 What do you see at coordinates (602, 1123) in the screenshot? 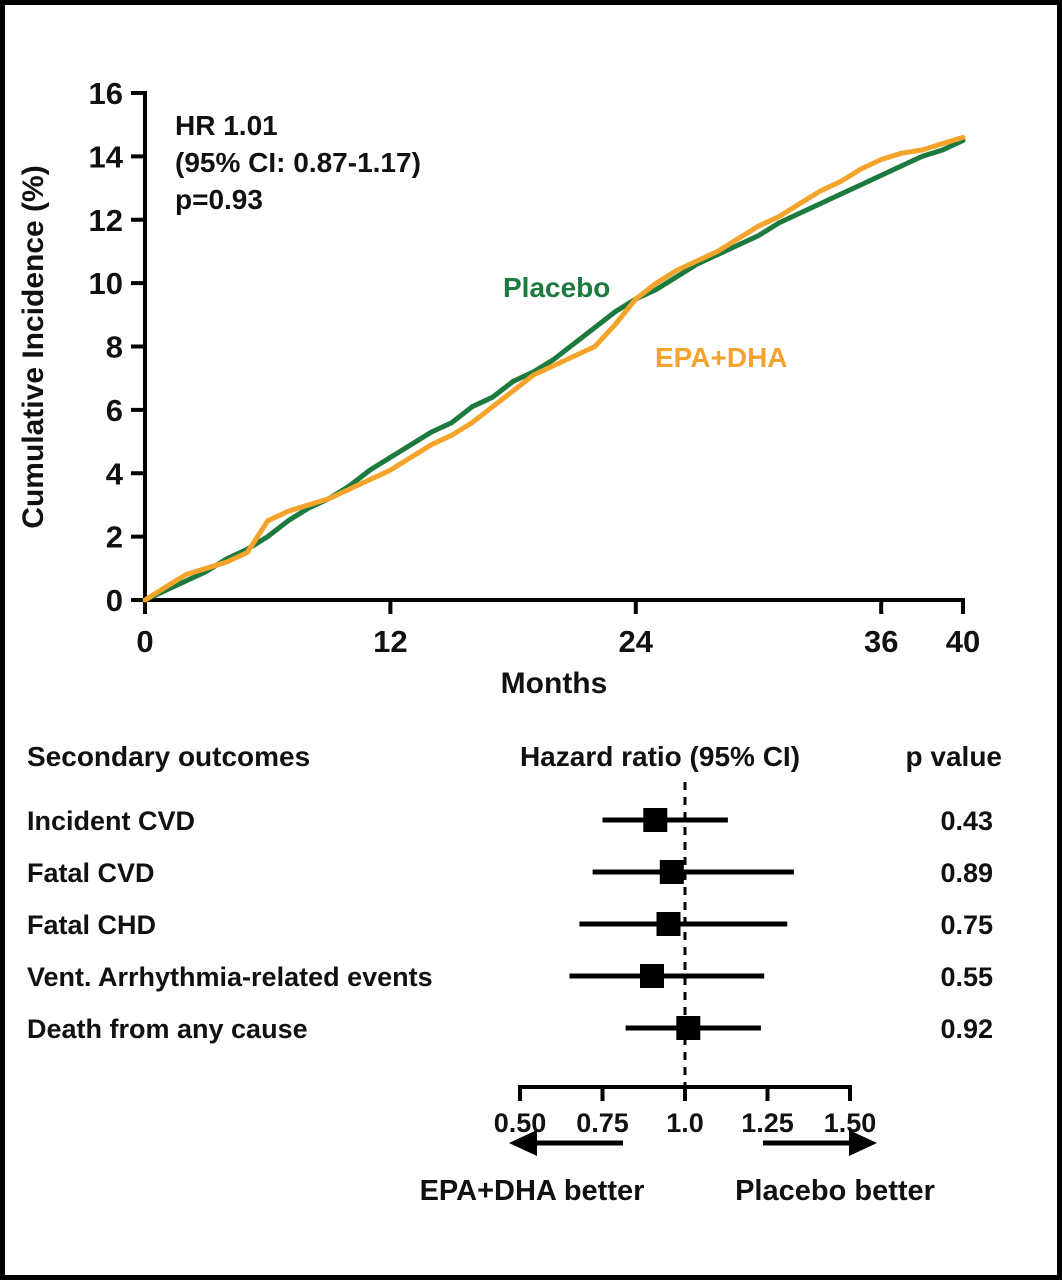
I see `forest-tick-label: 0.75` at bounding box center [602, 1123].